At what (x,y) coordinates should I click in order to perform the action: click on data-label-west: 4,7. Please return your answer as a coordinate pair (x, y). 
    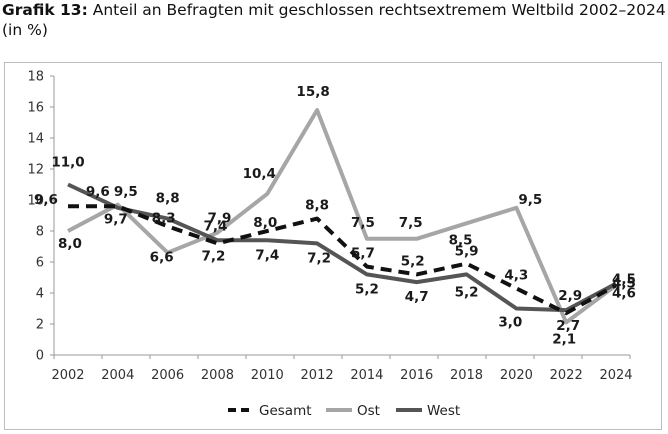
    Looking at the image, I should click on (417, 297).